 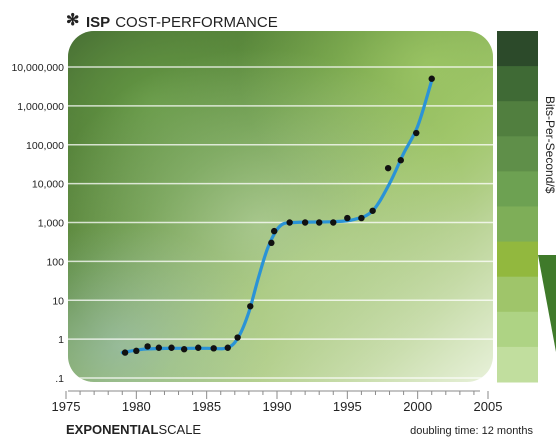 I want to click on scale-label: EXPONENTIALSCALE, so click(x=133, y=429).